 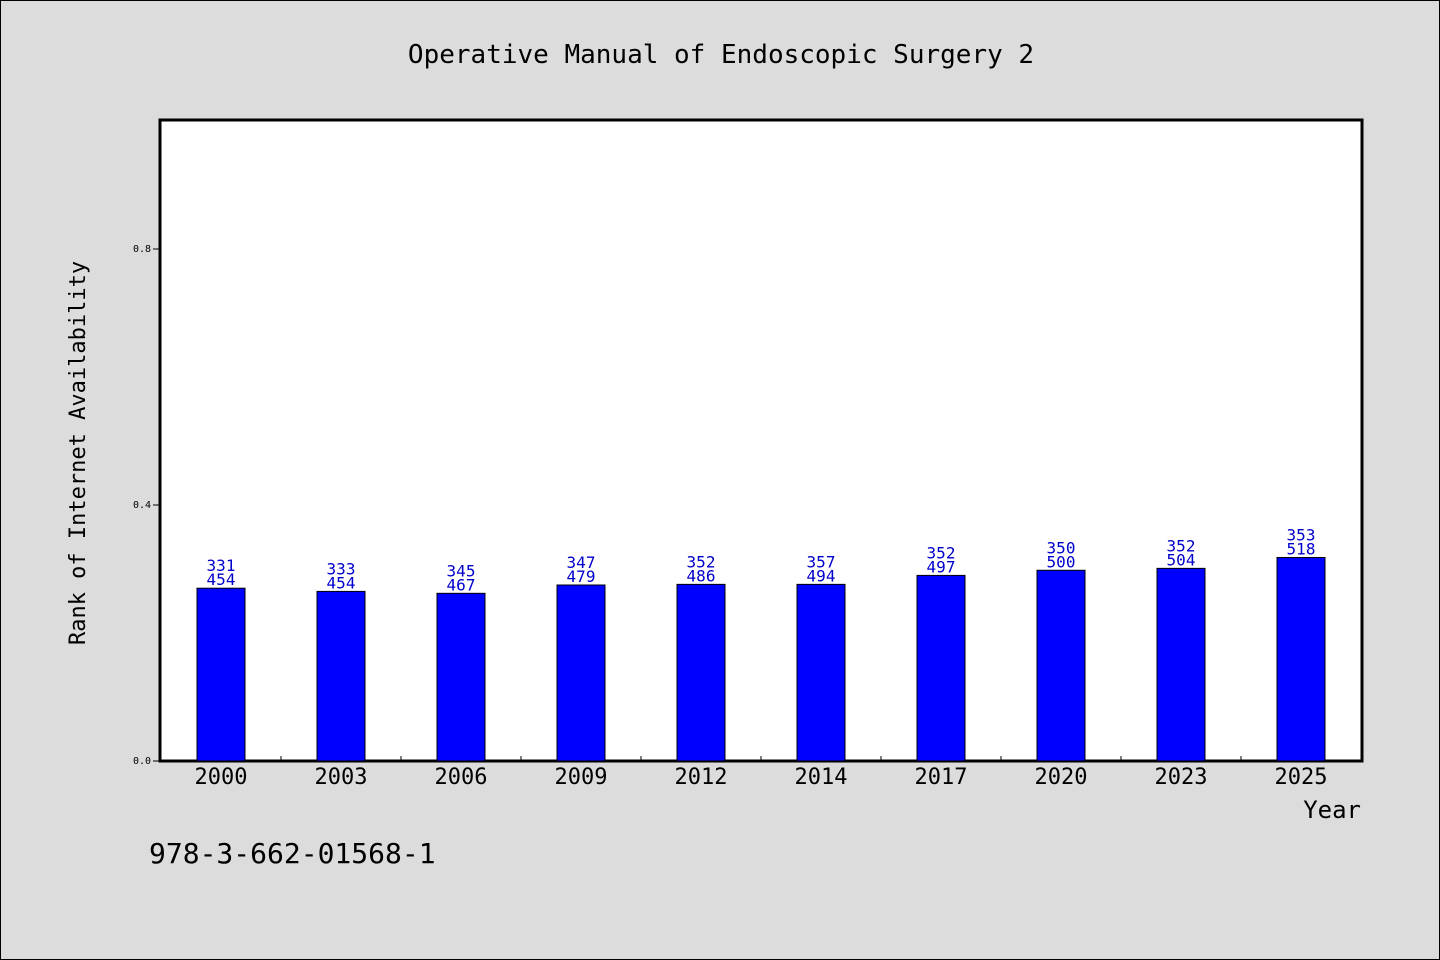 I want to click on x-tick-label: 2012, so click(x=701, y=777).